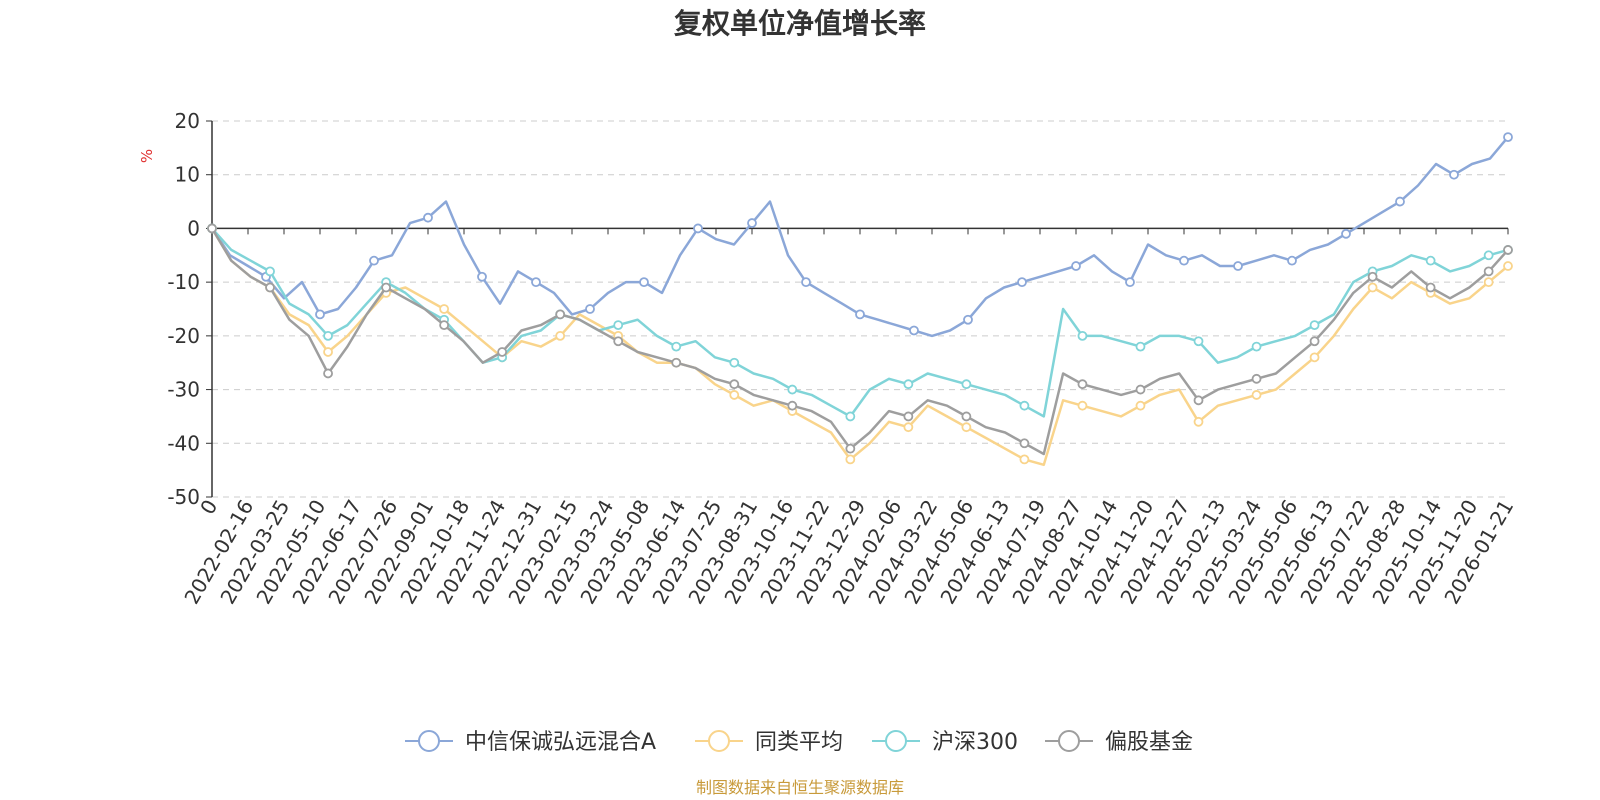  I want to click on legend-label: 沪深300, so click(975, 742).